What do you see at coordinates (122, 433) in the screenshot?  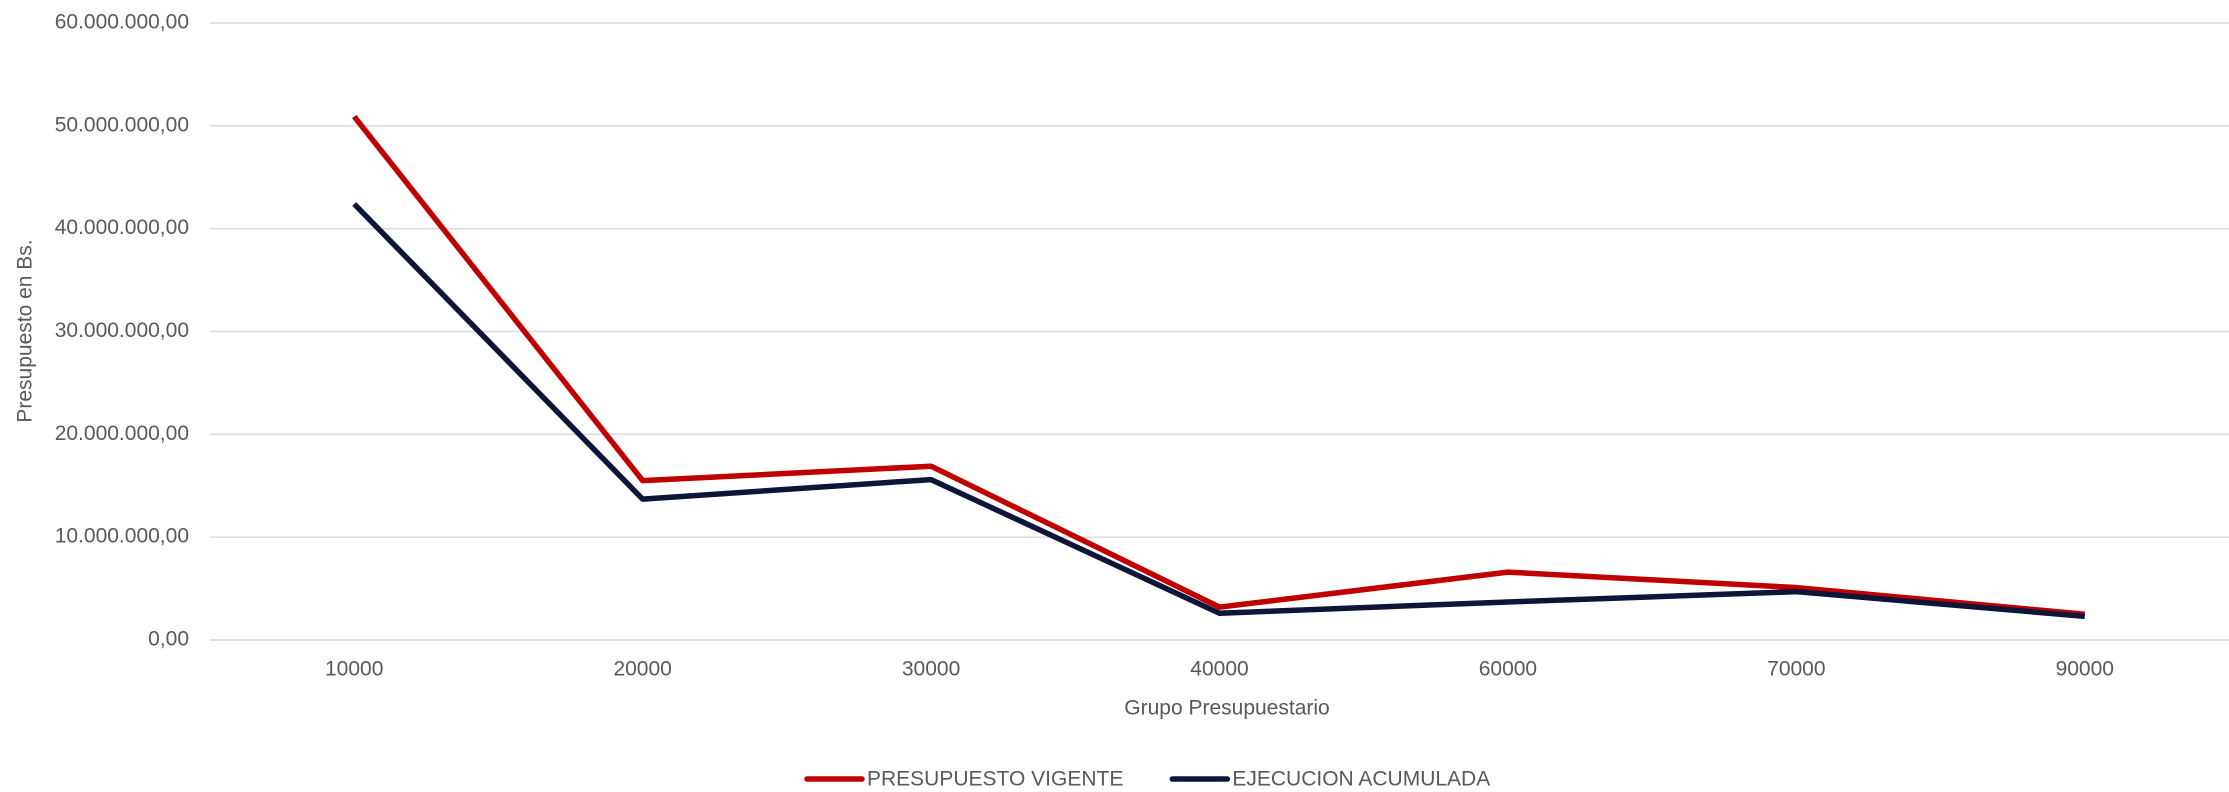 I see `y-tick-label: 20.000.000,00` at bounding box center [122, 433].